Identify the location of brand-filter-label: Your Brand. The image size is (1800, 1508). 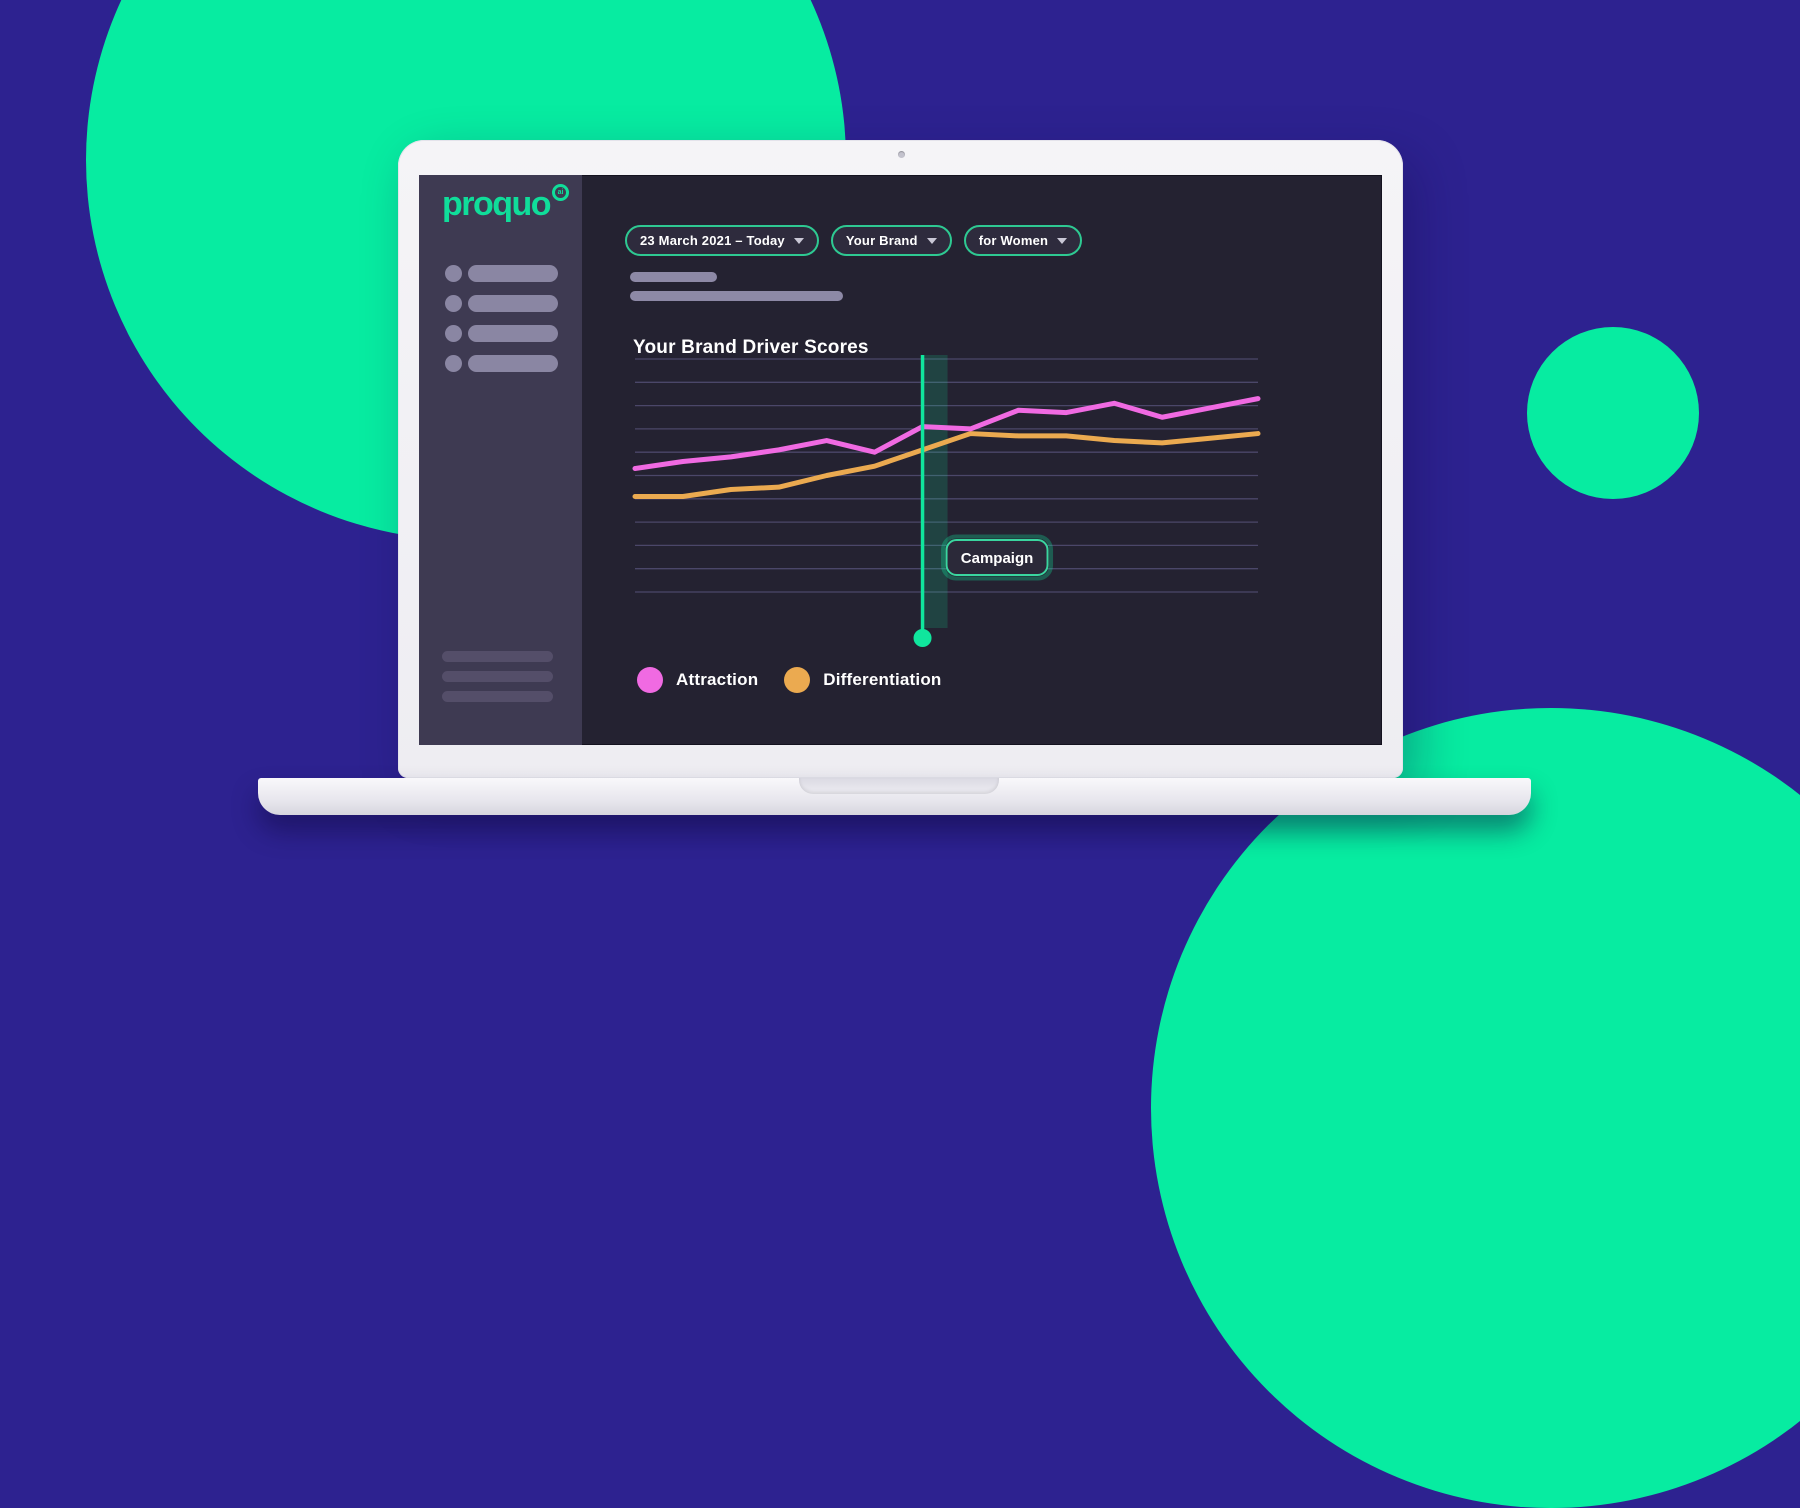
(881, 240).